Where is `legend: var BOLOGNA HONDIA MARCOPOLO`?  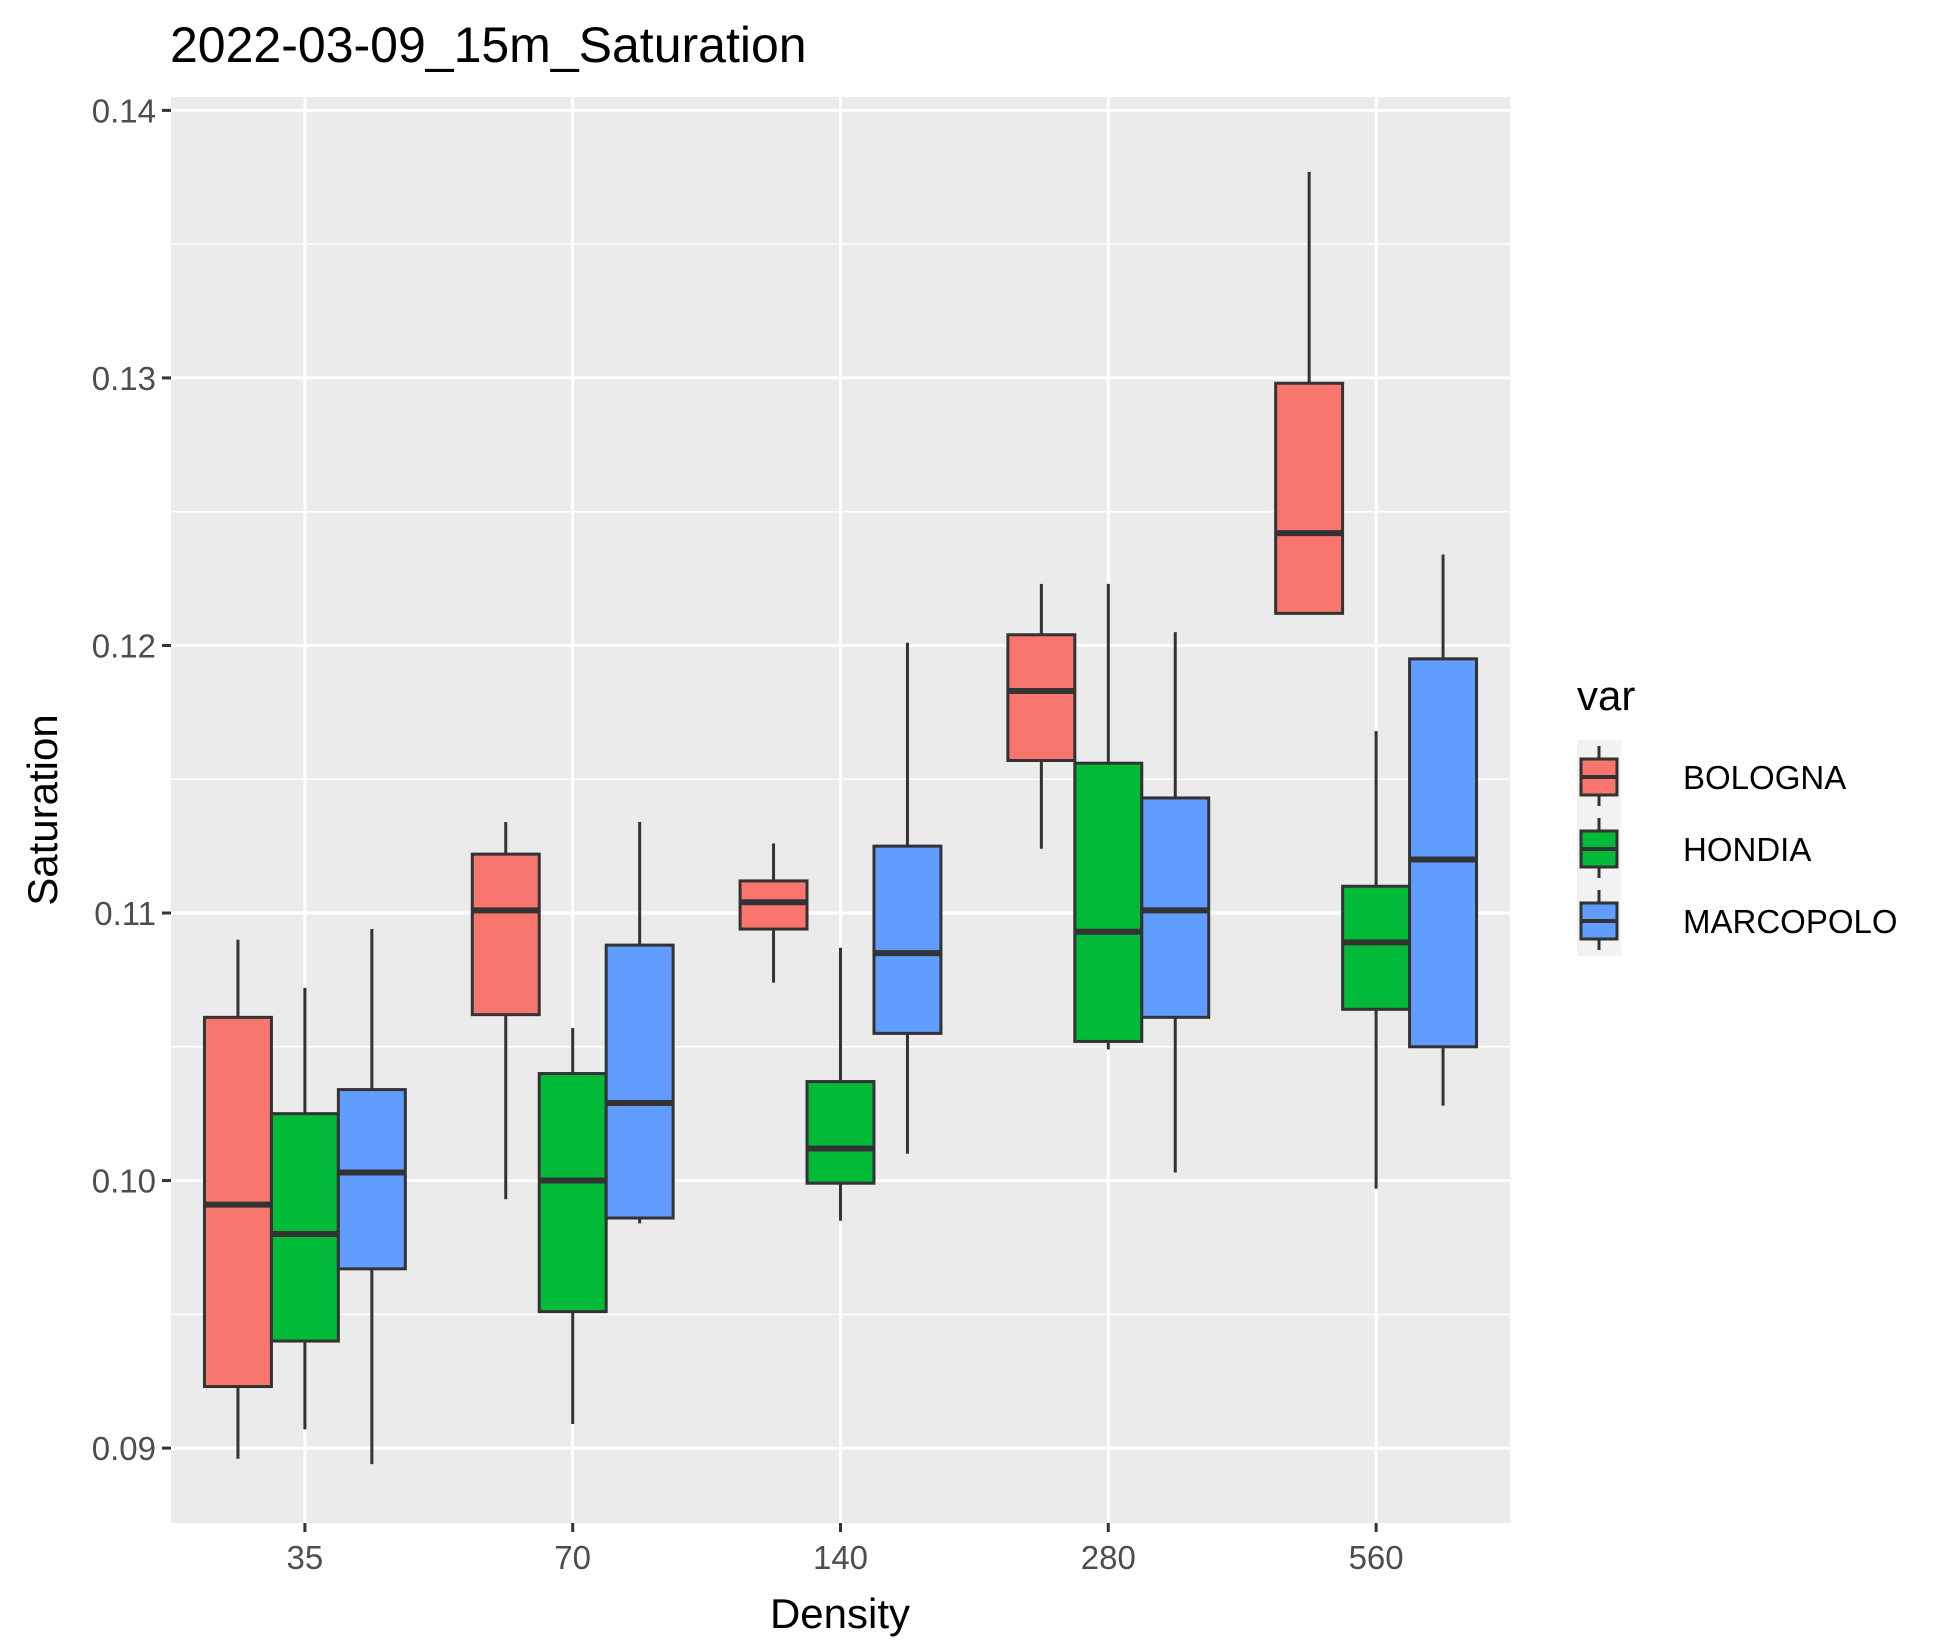
legend: var BOLOGNA HONDIA MARCOPOLO is located at coordinates (1745, 814).